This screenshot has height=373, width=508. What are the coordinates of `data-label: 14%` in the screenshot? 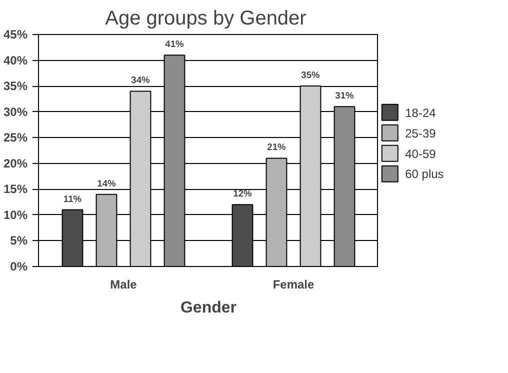 It's located at (107, 183).